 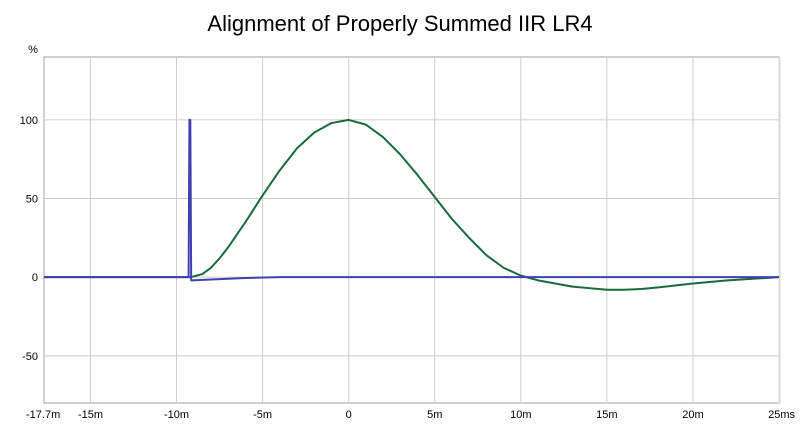 What do you see at coordinates (262, 415) in the screenshot?
I see `x-tick-label: -5m` at bounding box center [262, 415].